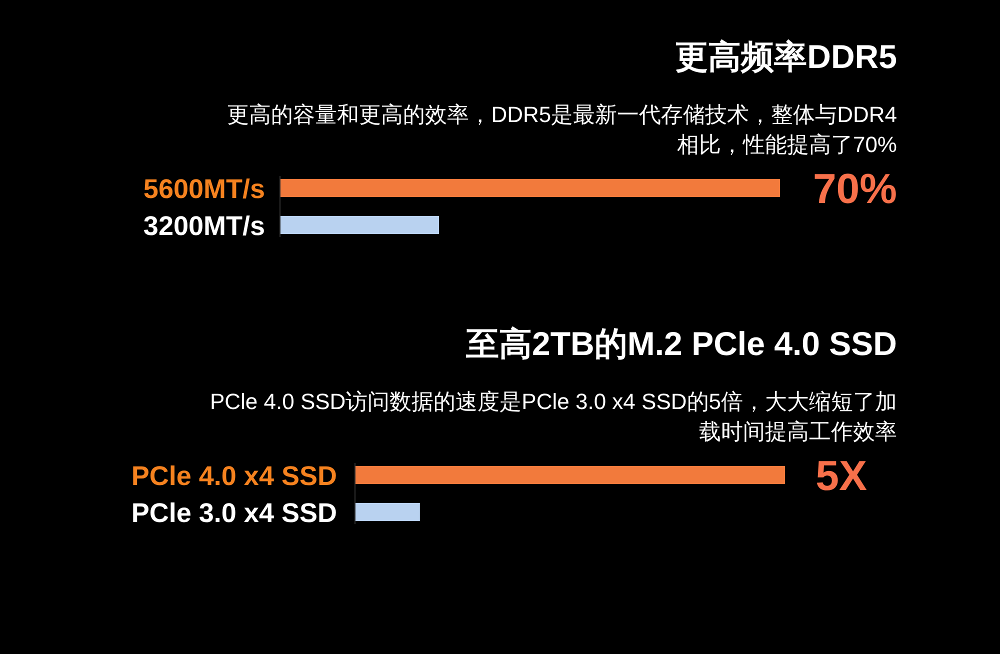 Image resolution: width=1000 pixels, height=654 pixels. Describe the element at coordinates (786, 56) in the screenshot. I see `chart-title: 更高频率DDR5` at that location.